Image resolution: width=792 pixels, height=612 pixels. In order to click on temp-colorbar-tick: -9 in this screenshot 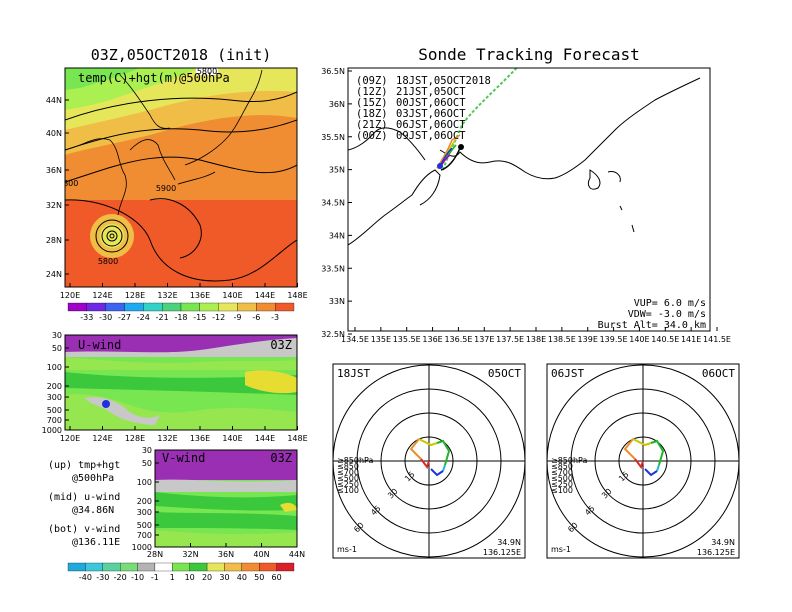, I will do `click(238, 317)`.